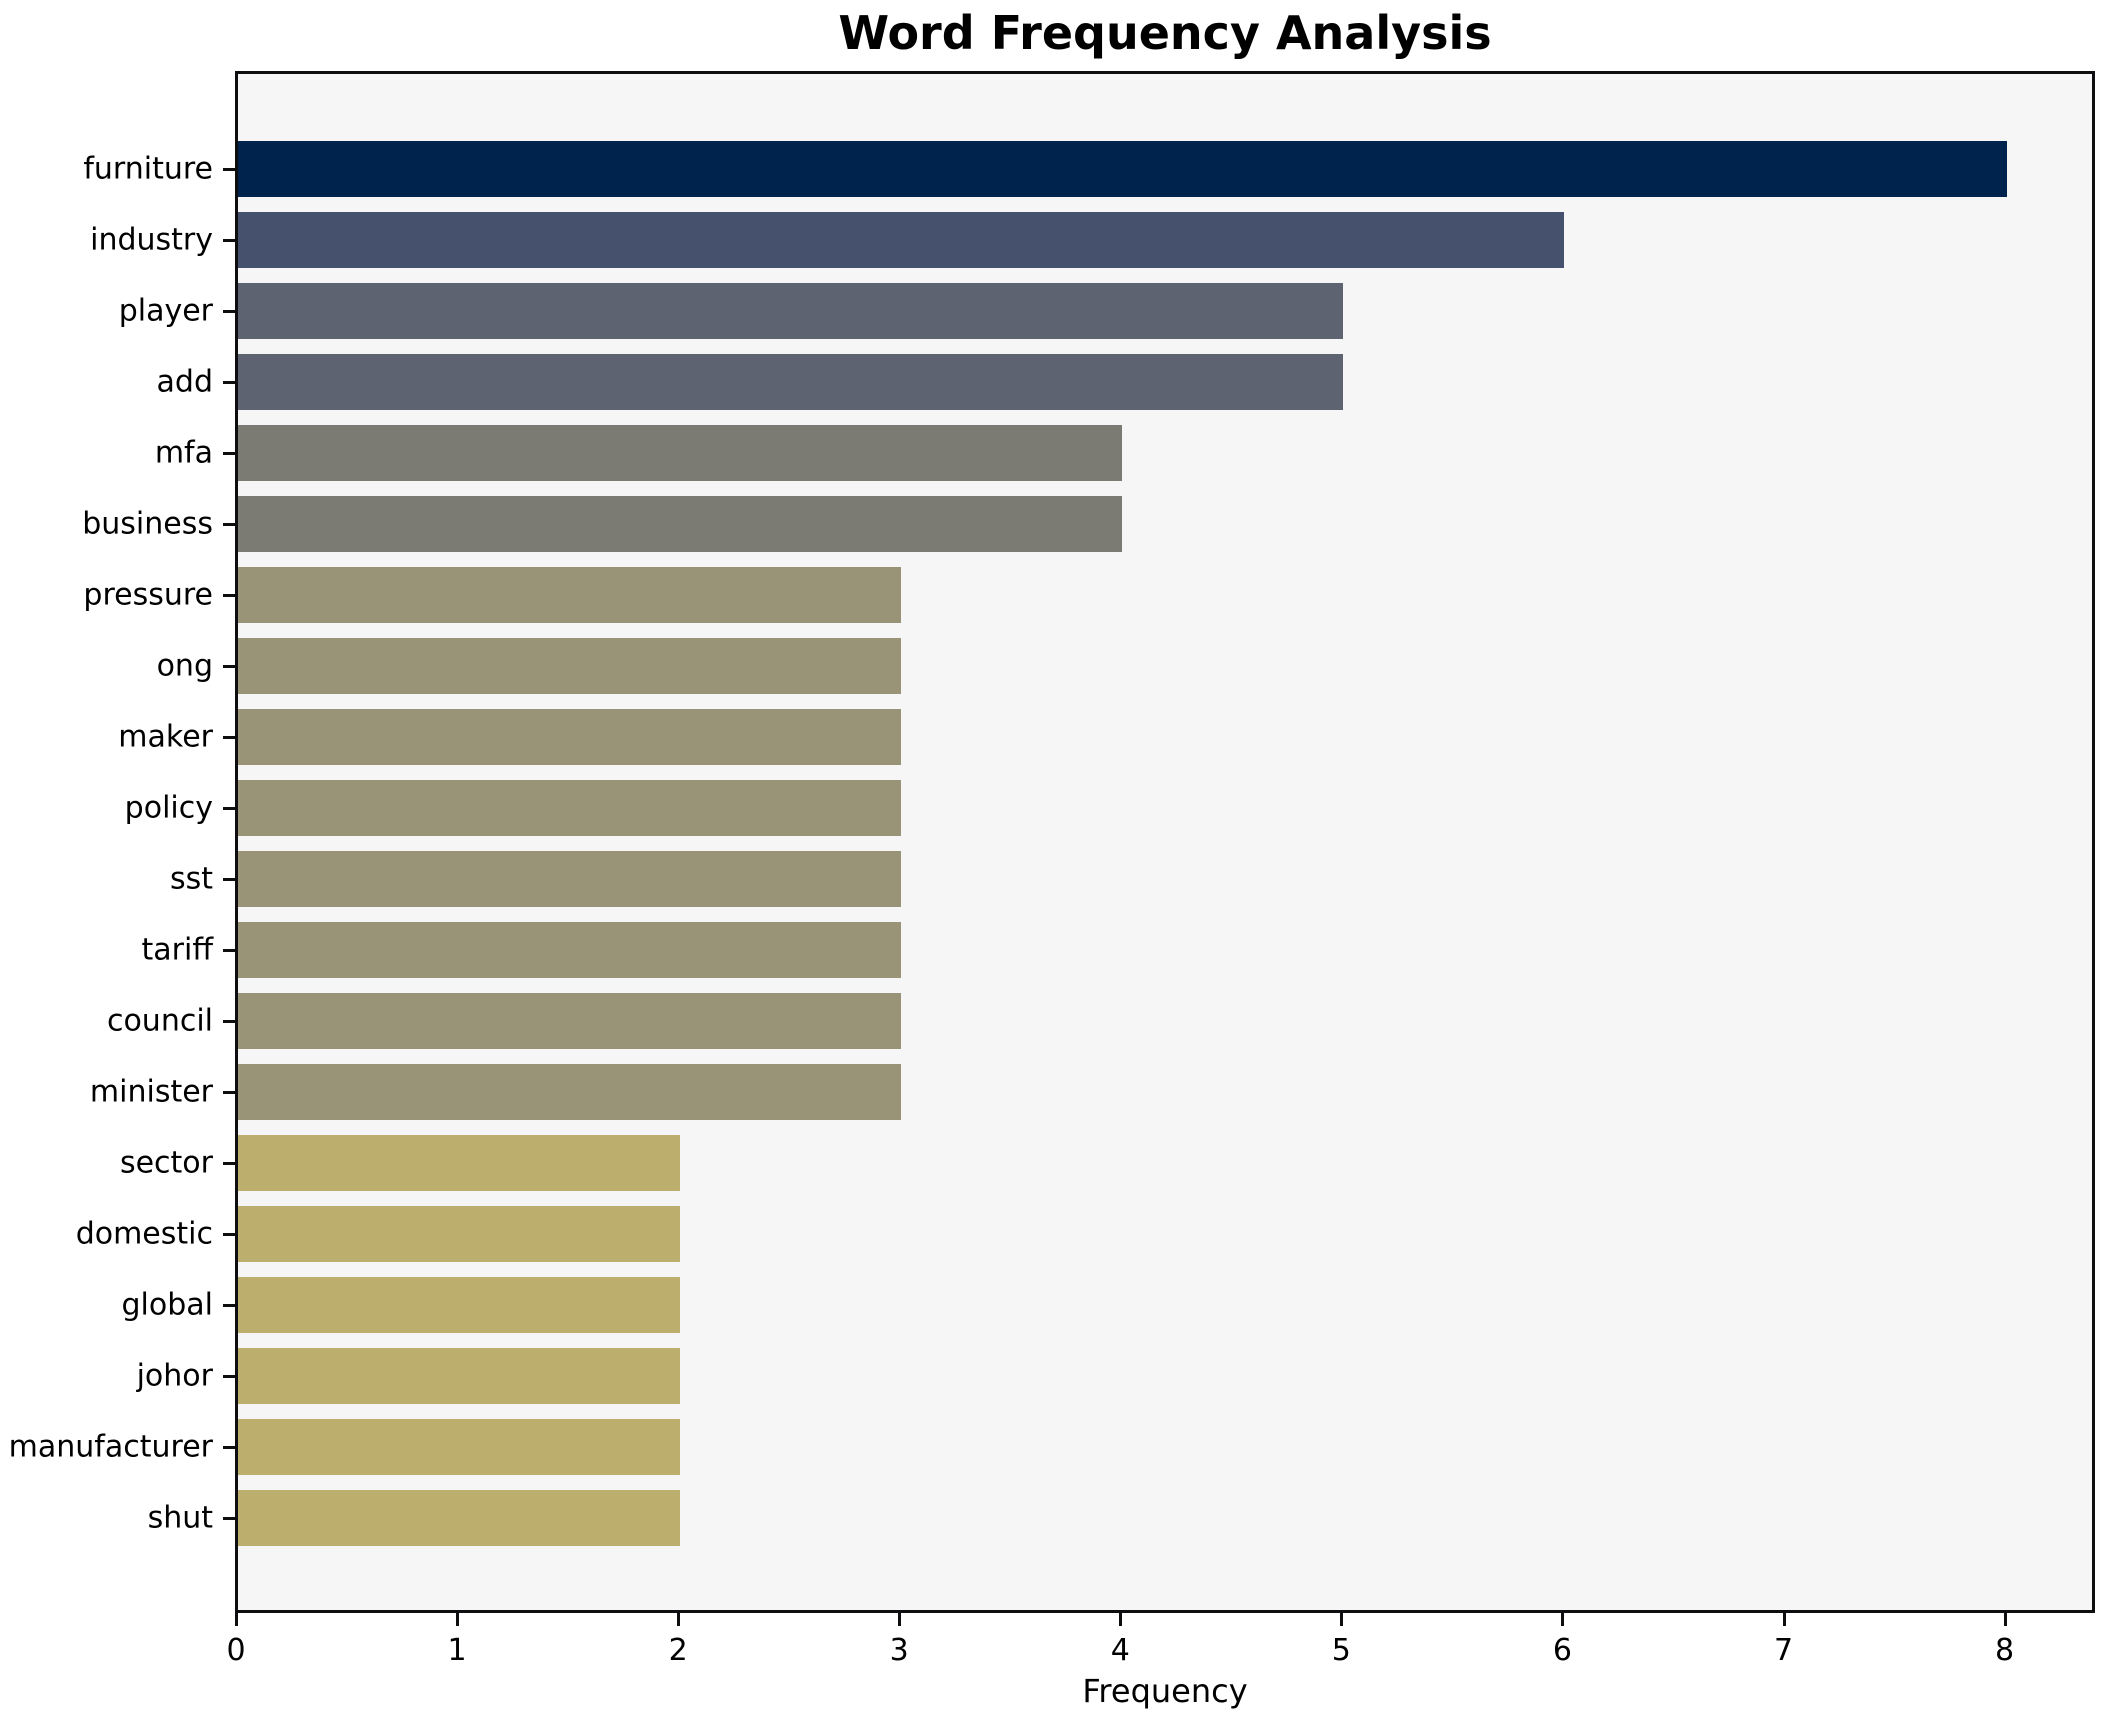 The width and height of the screenshot is (2115, 1722). What do you see at coordinates (166, 1163) in the screenshot?
I see `y-label-sector: sector` at bounding box center [166, 1163].